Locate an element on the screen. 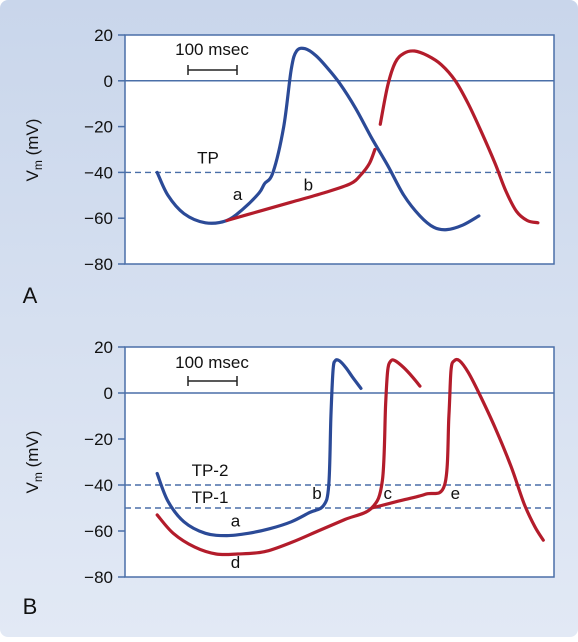  threshold-label: TP is located at coordinates (208, 157).